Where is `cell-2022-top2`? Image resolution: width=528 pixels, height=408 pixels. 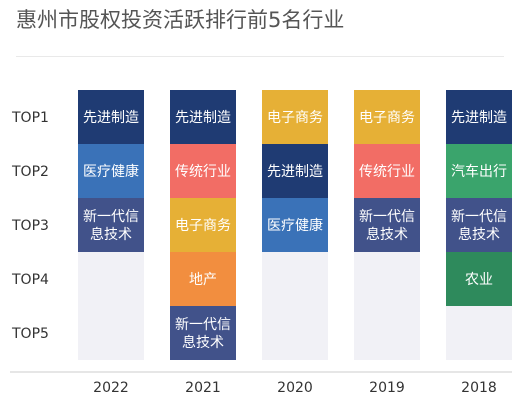 cell-2022-top2 is located at coordinates (111, 171).